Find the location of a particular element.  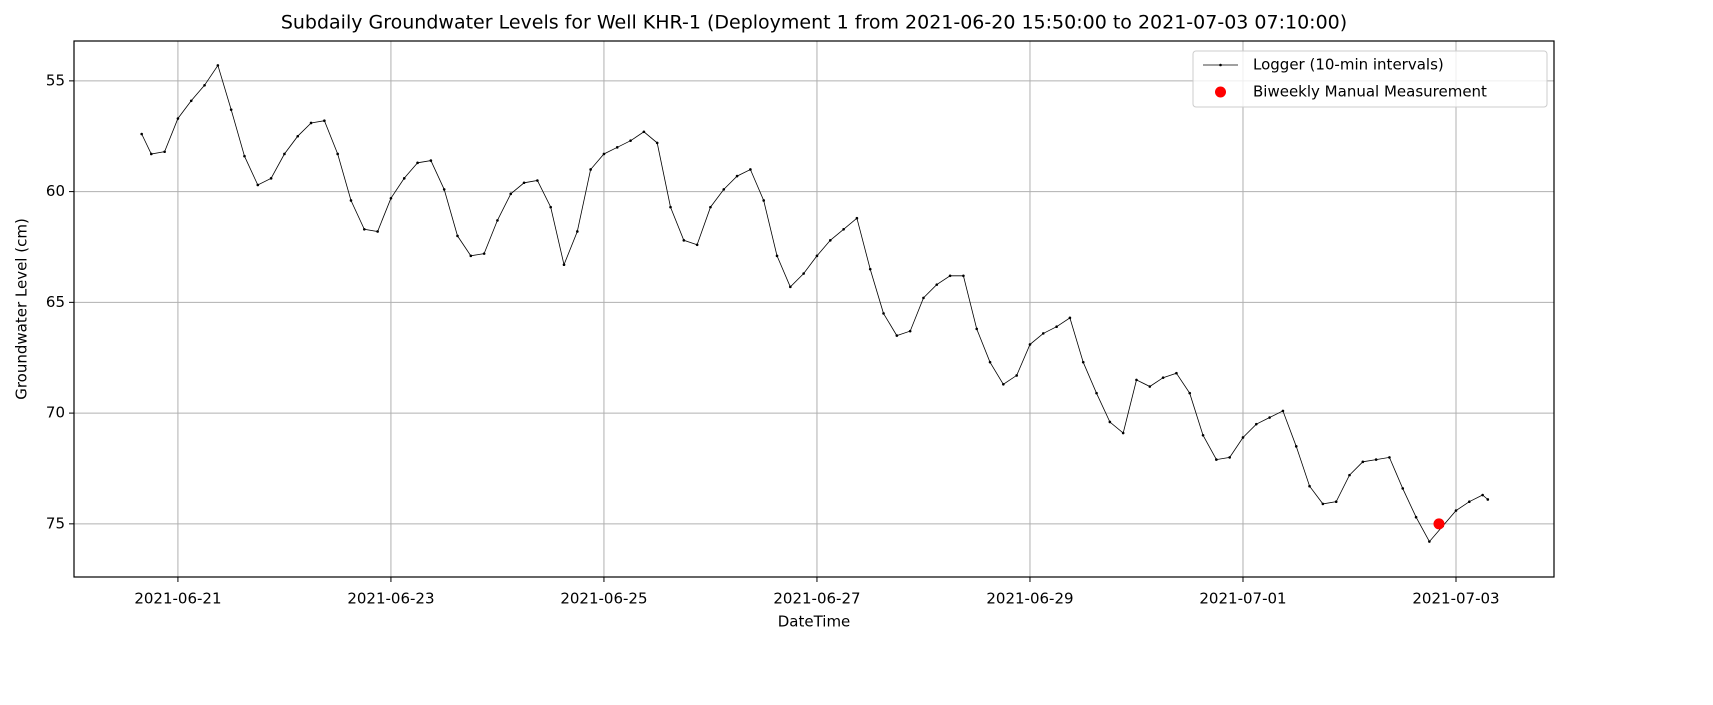

x-tick-label: 2021-06-27 is located at coordinates (816, 599).